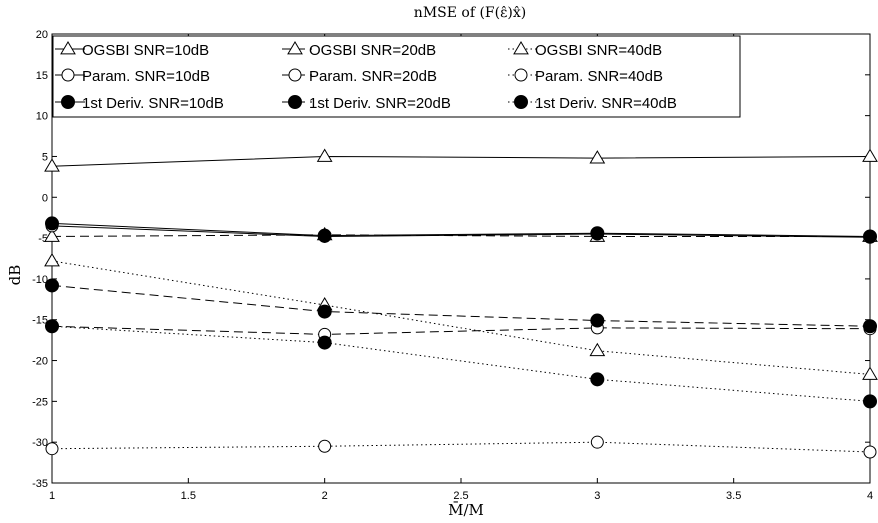  Describe the element at coordinates (15, 275) in the screenshot. I see `y-axis-label: dB` at that location.